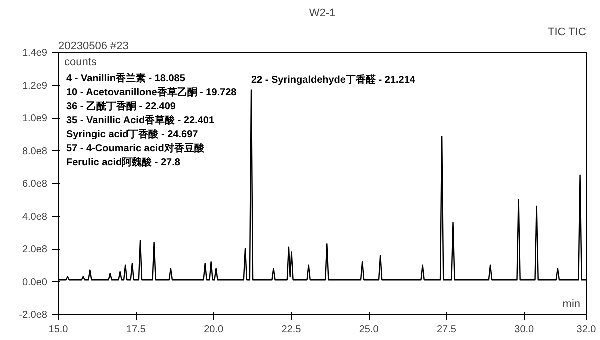 This screenshot has width=600, height=340. What do you see at coordinates (322, 14) in the screenshot?
I see `chart-title: W2-1` at bounding box center [322, 14].